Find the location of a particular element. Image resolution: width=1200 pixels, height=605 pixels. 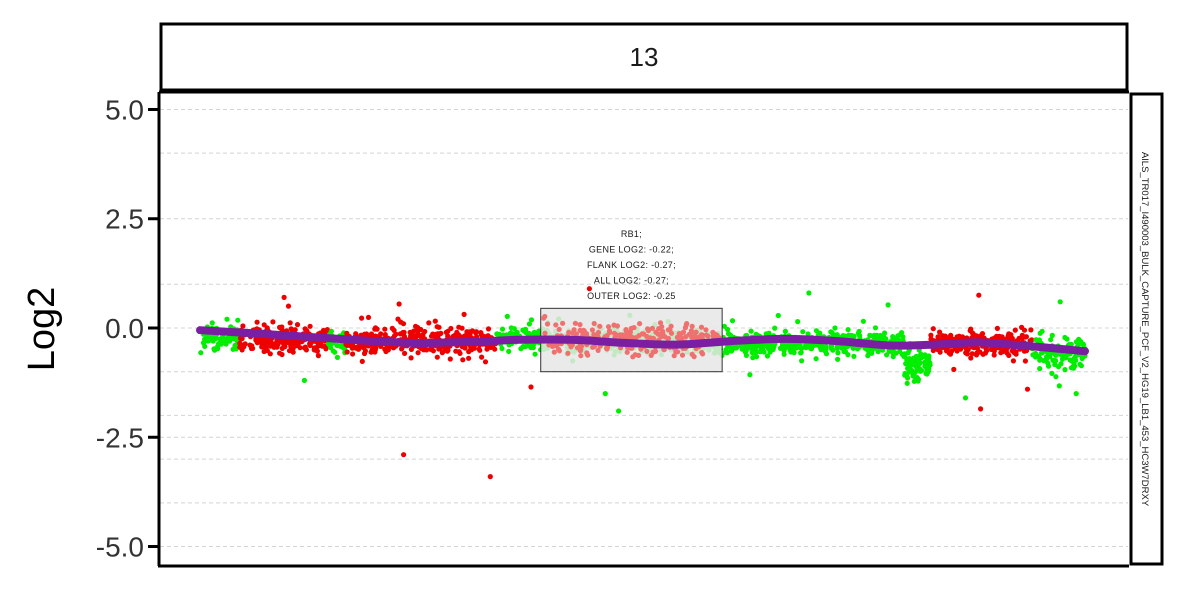

annotation-line: FLANK LOG2: -0.27; is located at coordinates (631, 265).